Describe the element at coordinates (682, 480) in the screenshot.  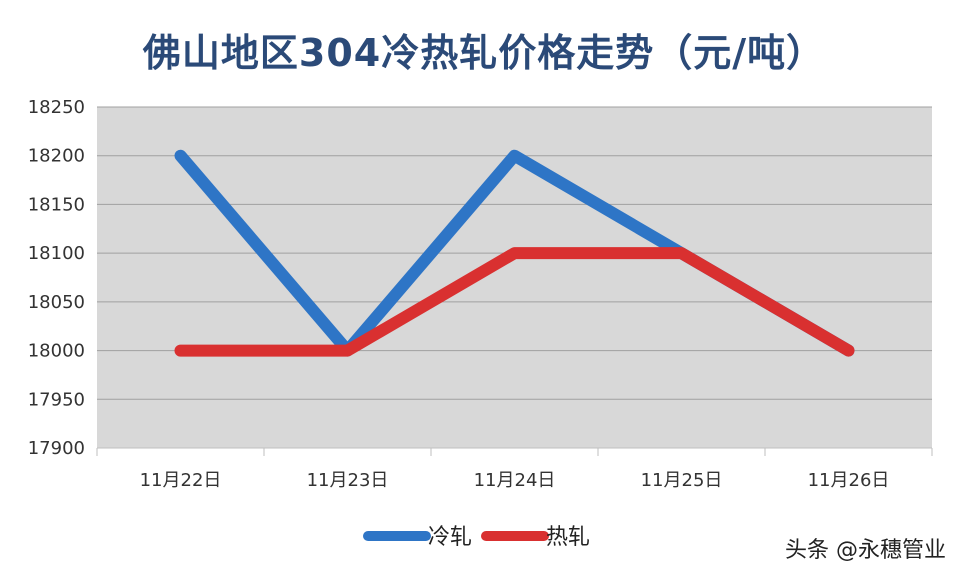
I see `x-tick-label: 11月25日` at that location.